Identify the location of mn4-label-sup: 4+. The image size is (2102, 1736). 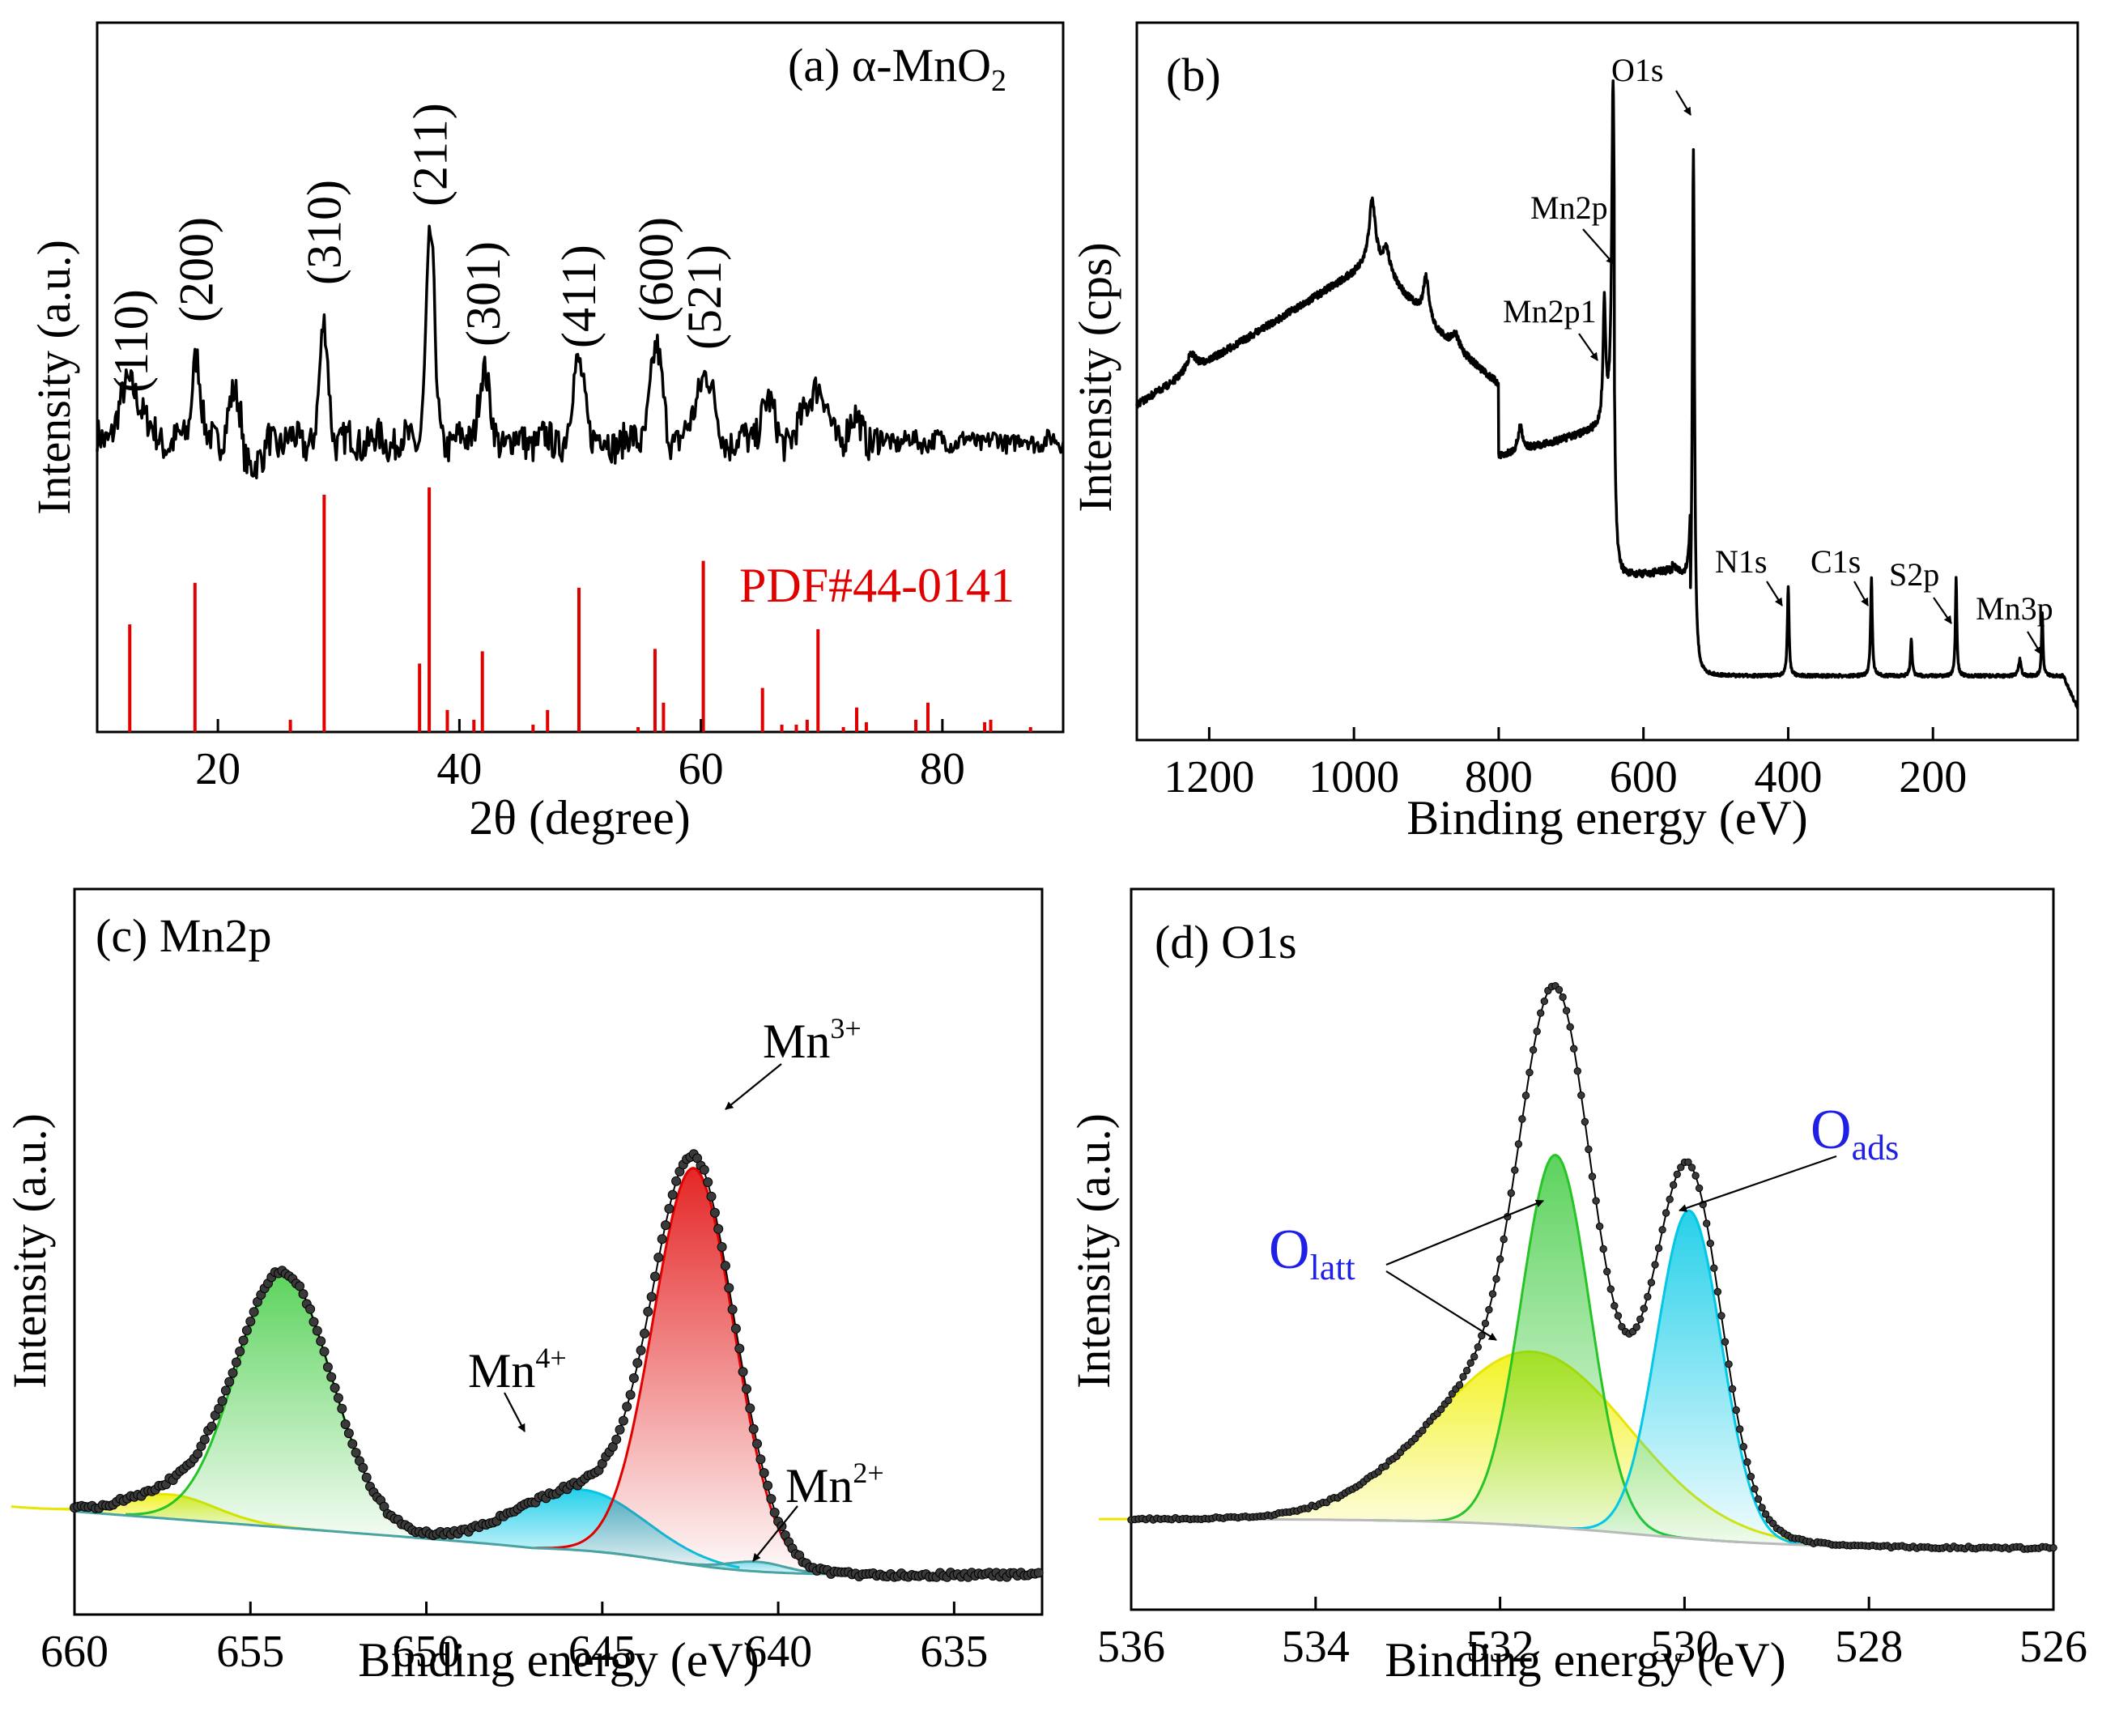
(550, 1358).